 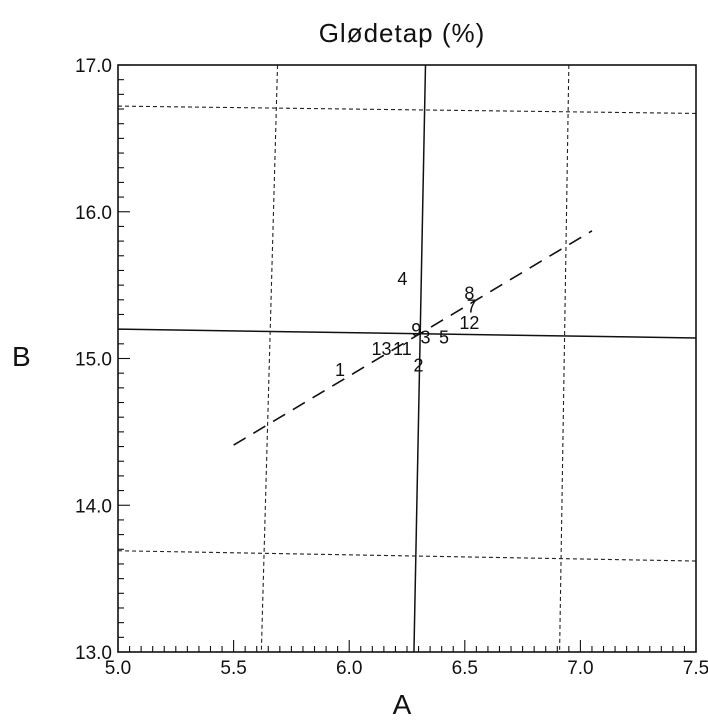 I want to click on data-point-5: 5, so click(x=444, y=337).